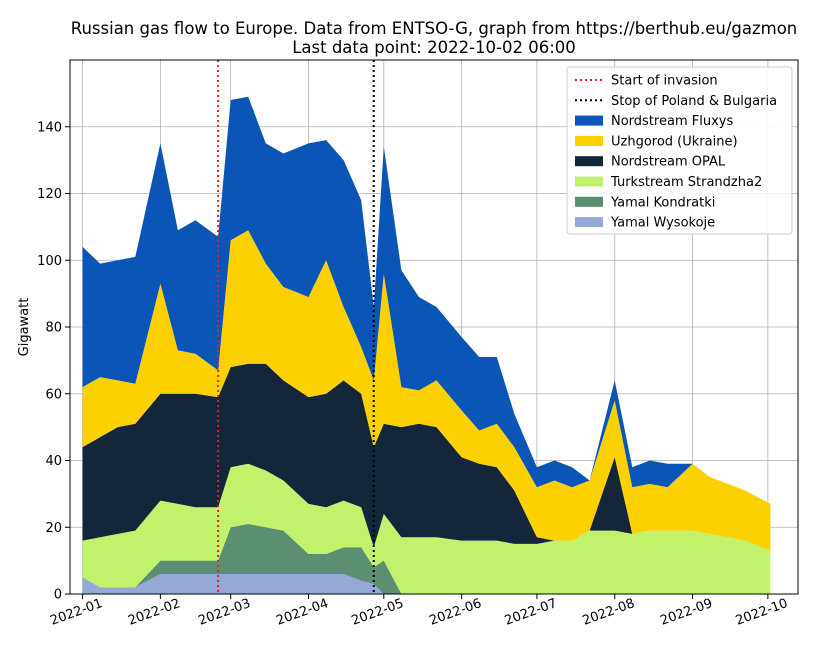 This screenshot has height=652, width=836. I want to click on y-tick-label: 40, so click(53, 461).